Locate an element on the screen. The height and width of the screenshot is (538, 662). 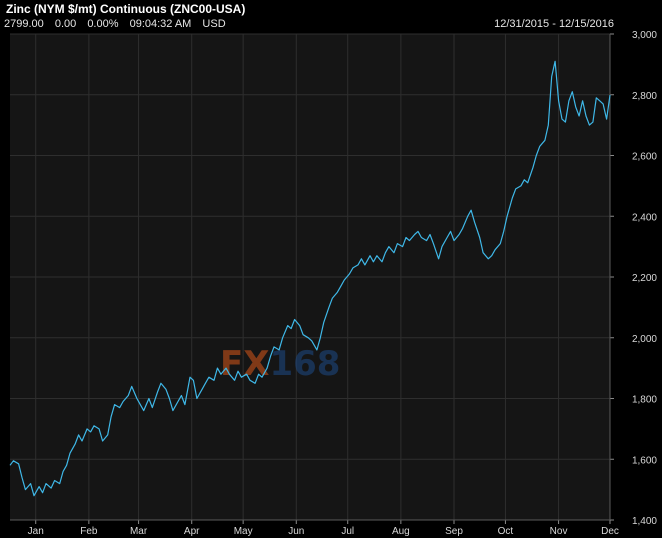
y-tick-label: 2,800 is located at coordinates (644, 96).